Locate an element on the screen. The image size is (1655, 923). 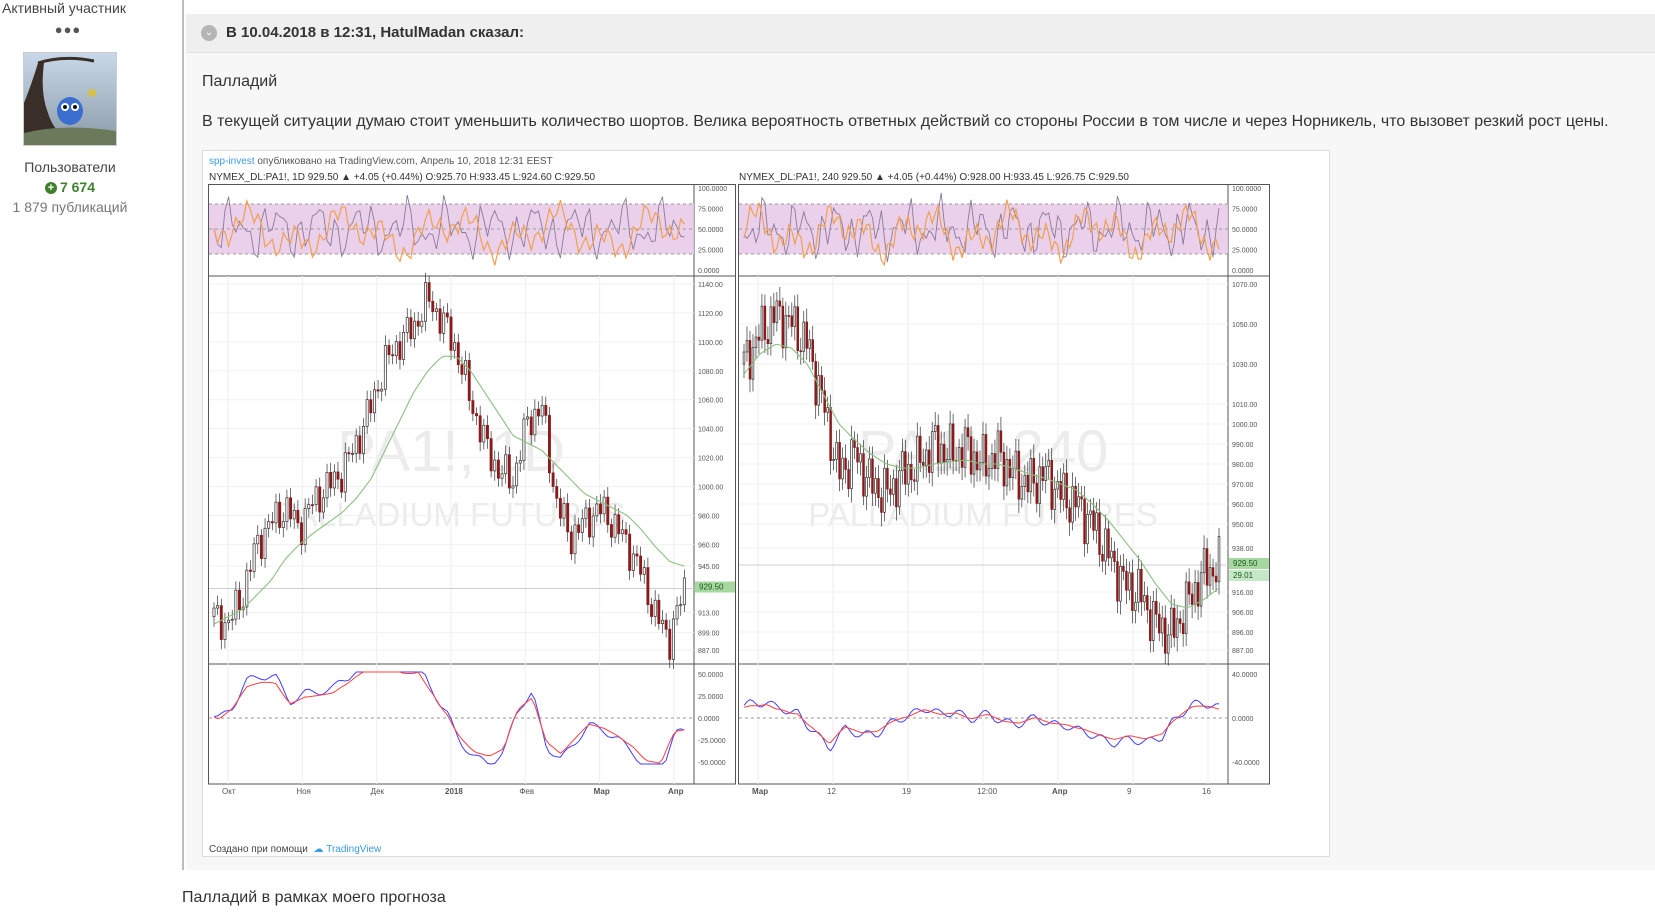
made-with-label: Создано при помощи is located at coordinates (258, 849).